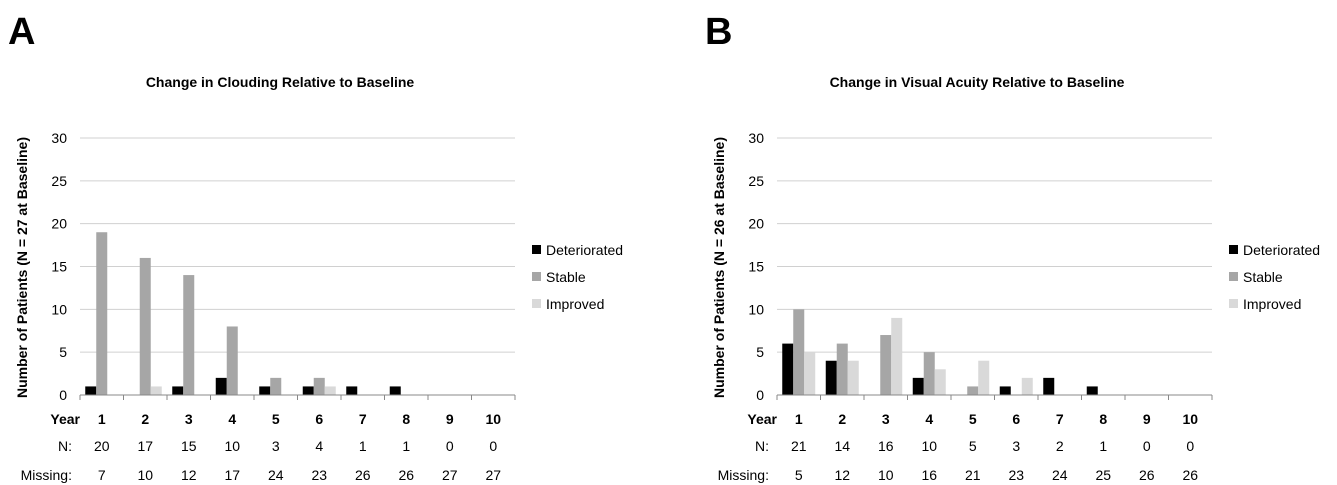 Image resolution: width=1337 pixels, height=485 pixels. Describe the element at coordinates (102, 475) in the screenshot. I see `chart-a-missing-value: 7` at that location.